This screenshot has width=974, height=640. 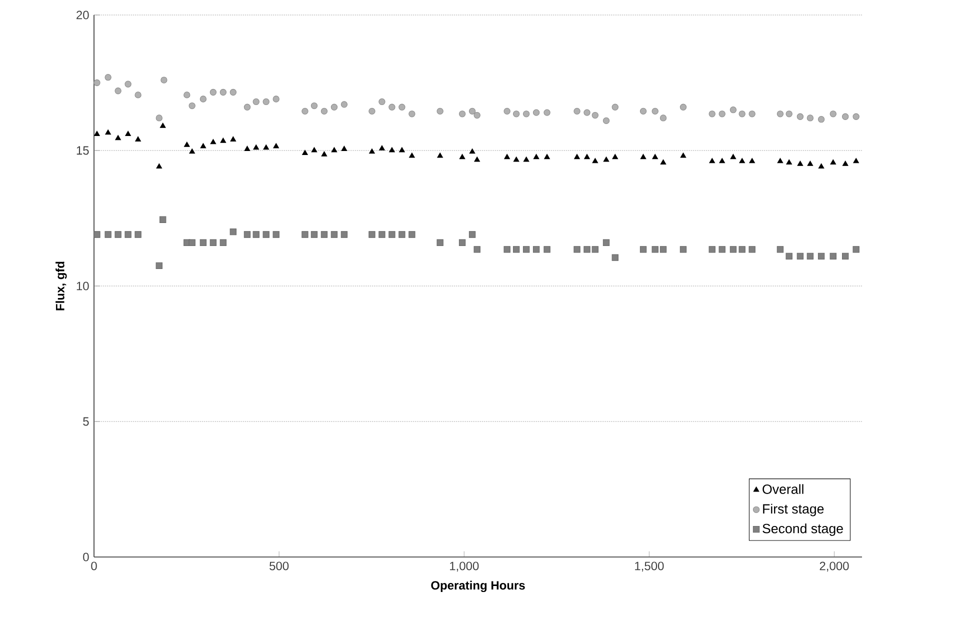 What do you see at coordinates (86, 557) in the screenshot?
I see `y-tick-label: 0` at bounding box center [86, 557].